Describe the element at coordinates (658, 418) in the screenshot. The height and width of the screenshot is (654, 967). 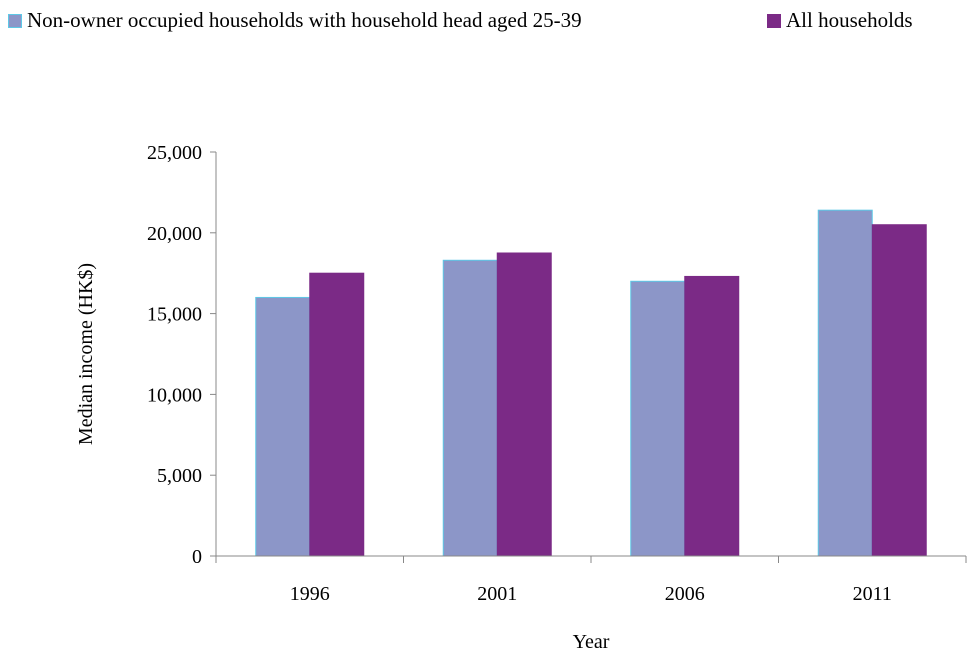
I see `bar-non-owner-2006` at that location.